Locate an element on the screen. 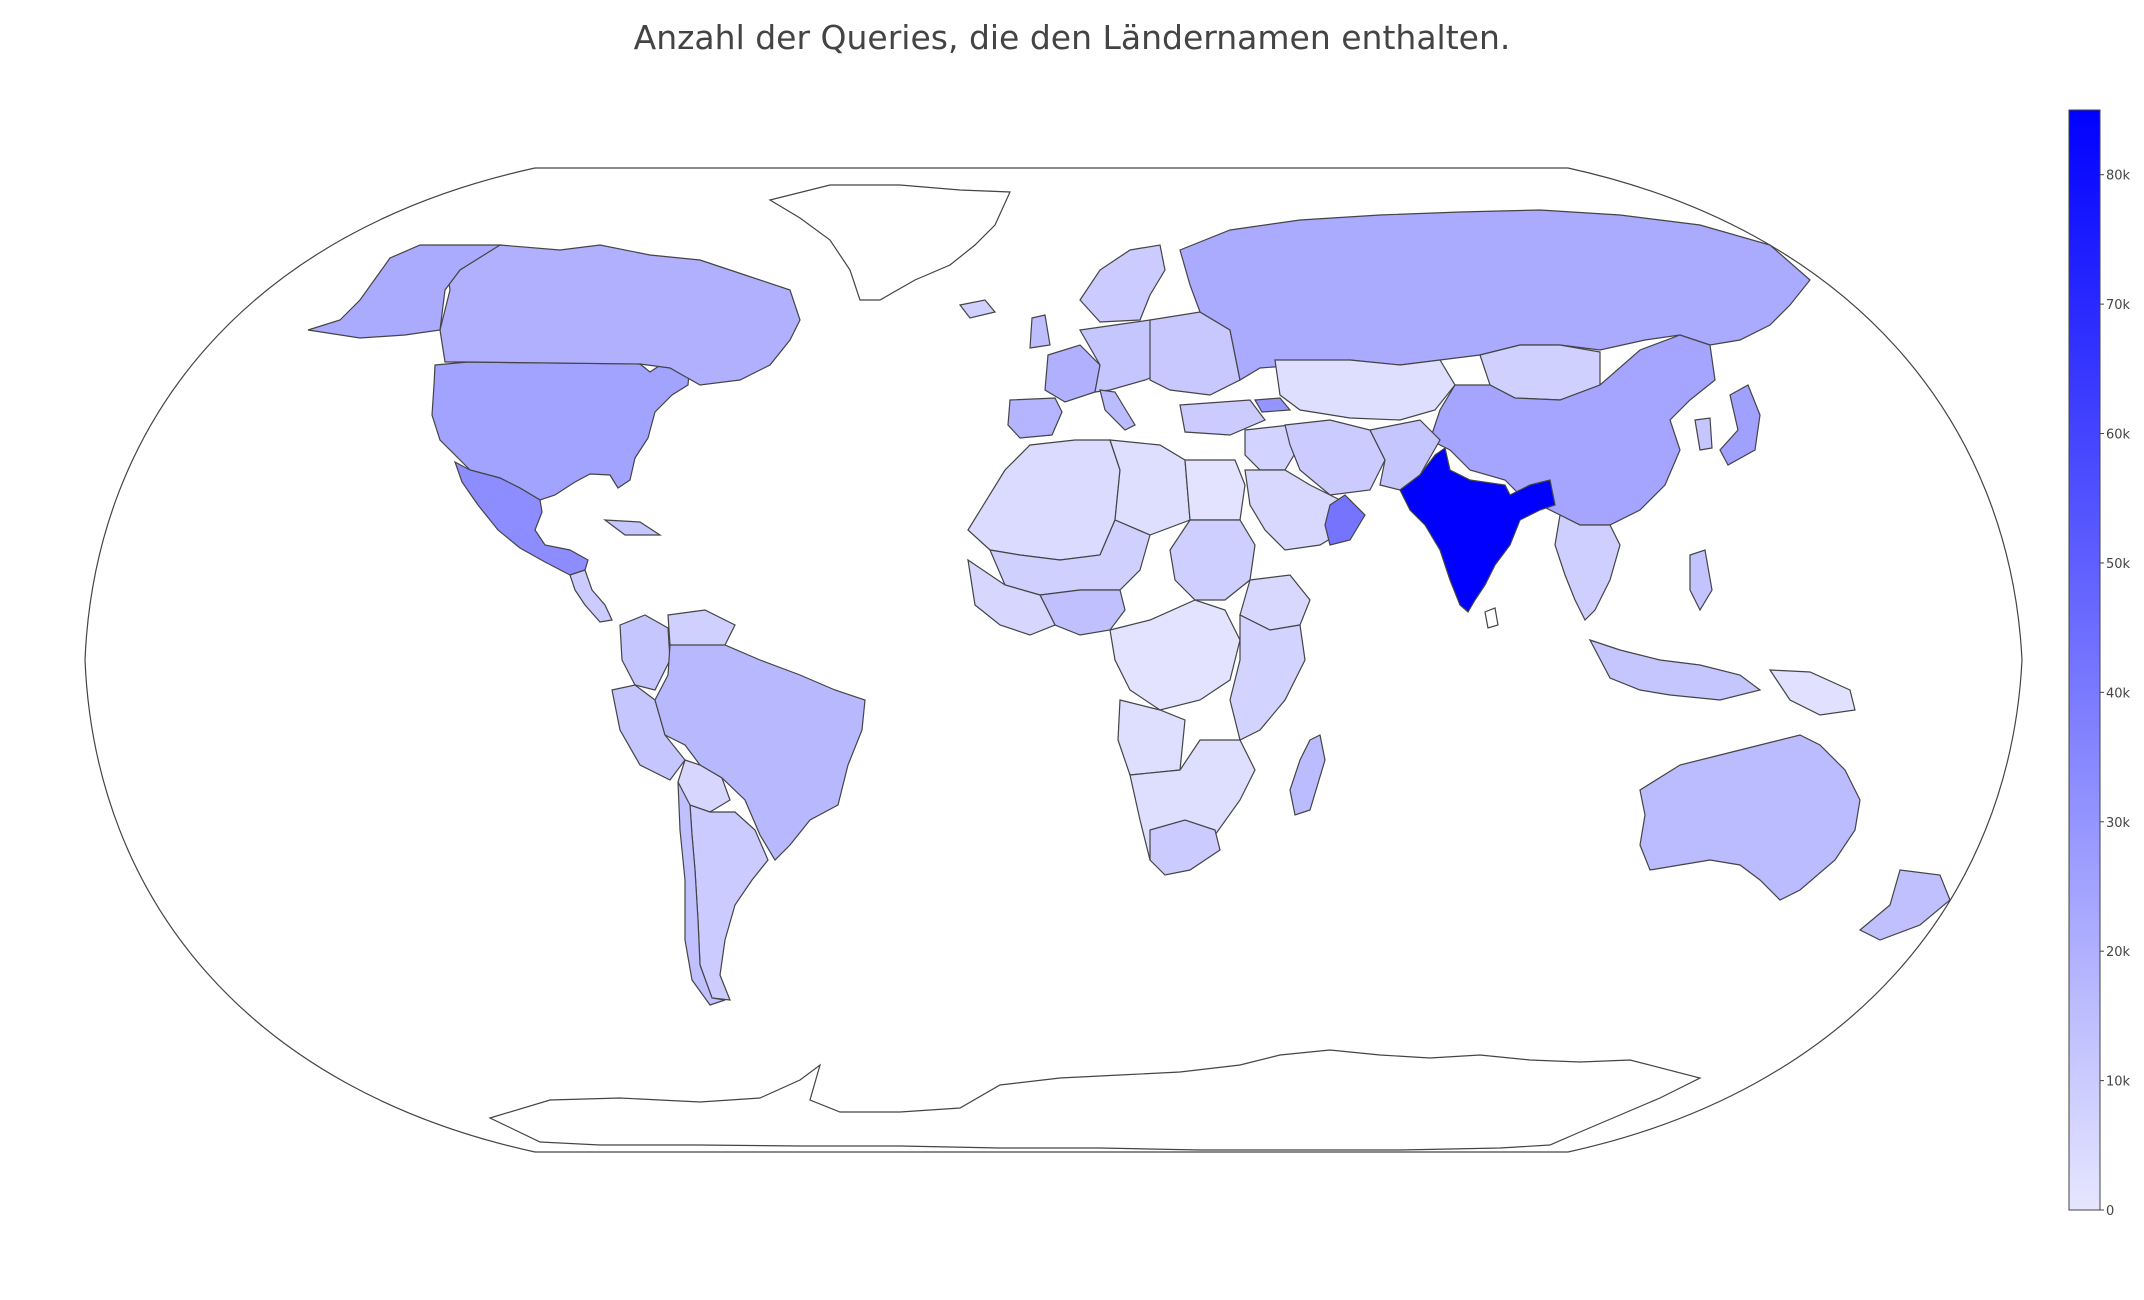 The height and width of the screenshot is (1300, 2144). country-scandinavia is located at coordinates (1122, 283).